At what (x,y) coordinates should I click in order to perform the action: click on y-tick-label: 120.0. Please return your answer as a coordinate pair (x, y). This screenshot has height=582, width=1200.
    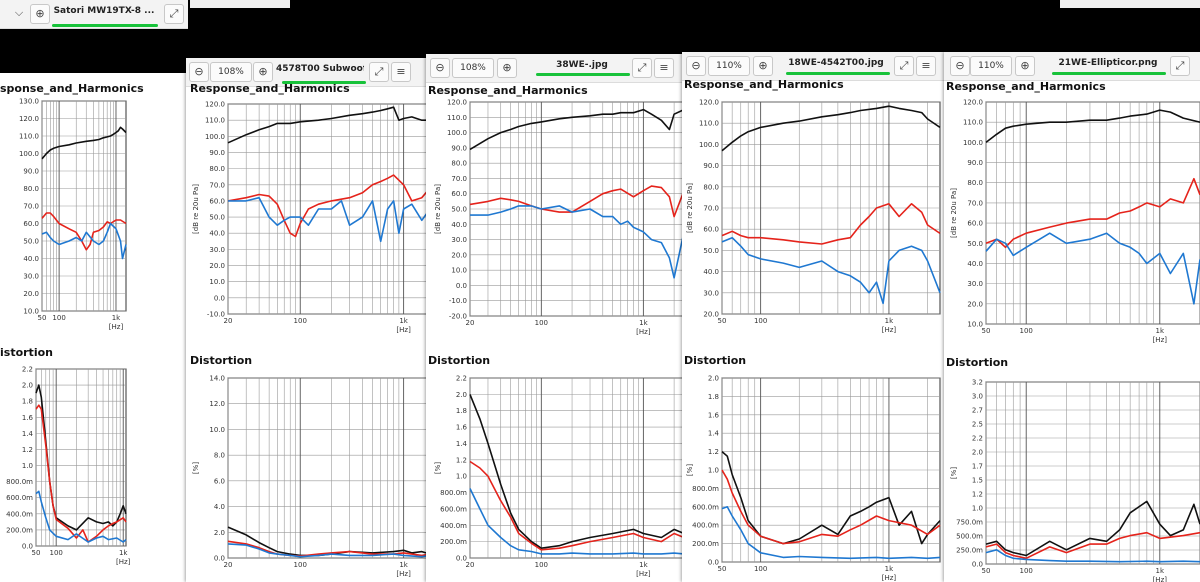
    Looking at the image, I should click on (29, 119).